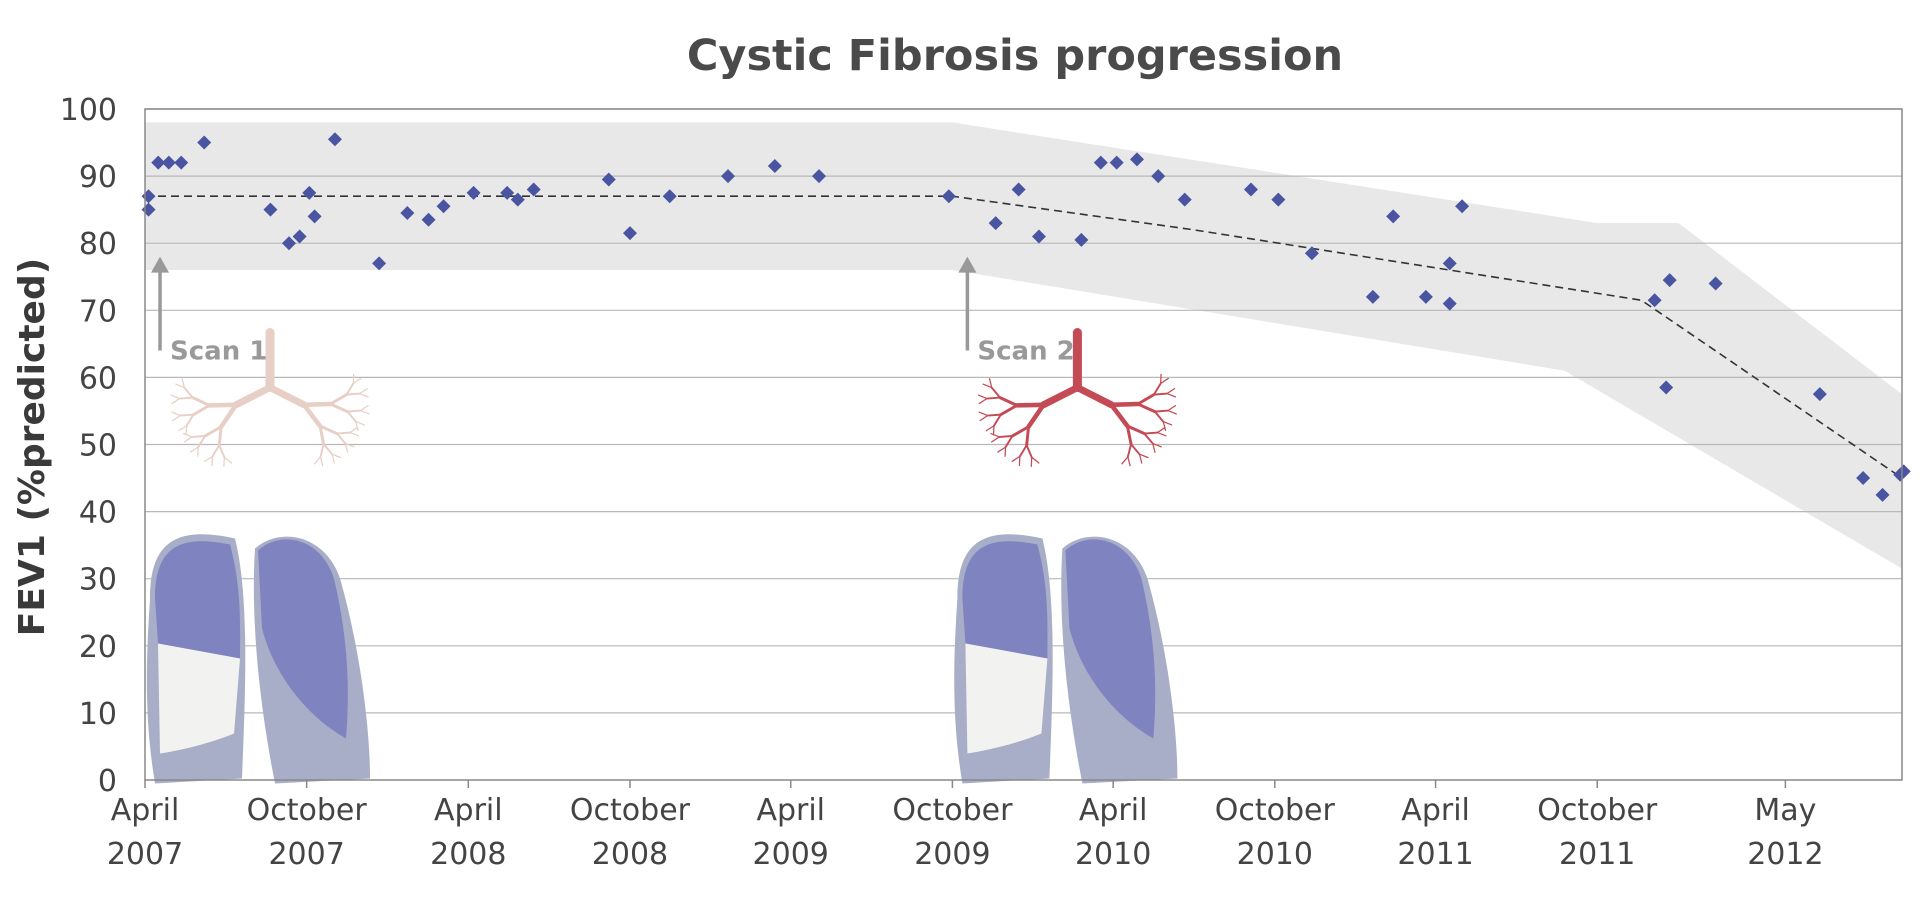 The width and height of the screenshot is (1920, 900). I want to click on scan-arrow-head, so click(160, 264).